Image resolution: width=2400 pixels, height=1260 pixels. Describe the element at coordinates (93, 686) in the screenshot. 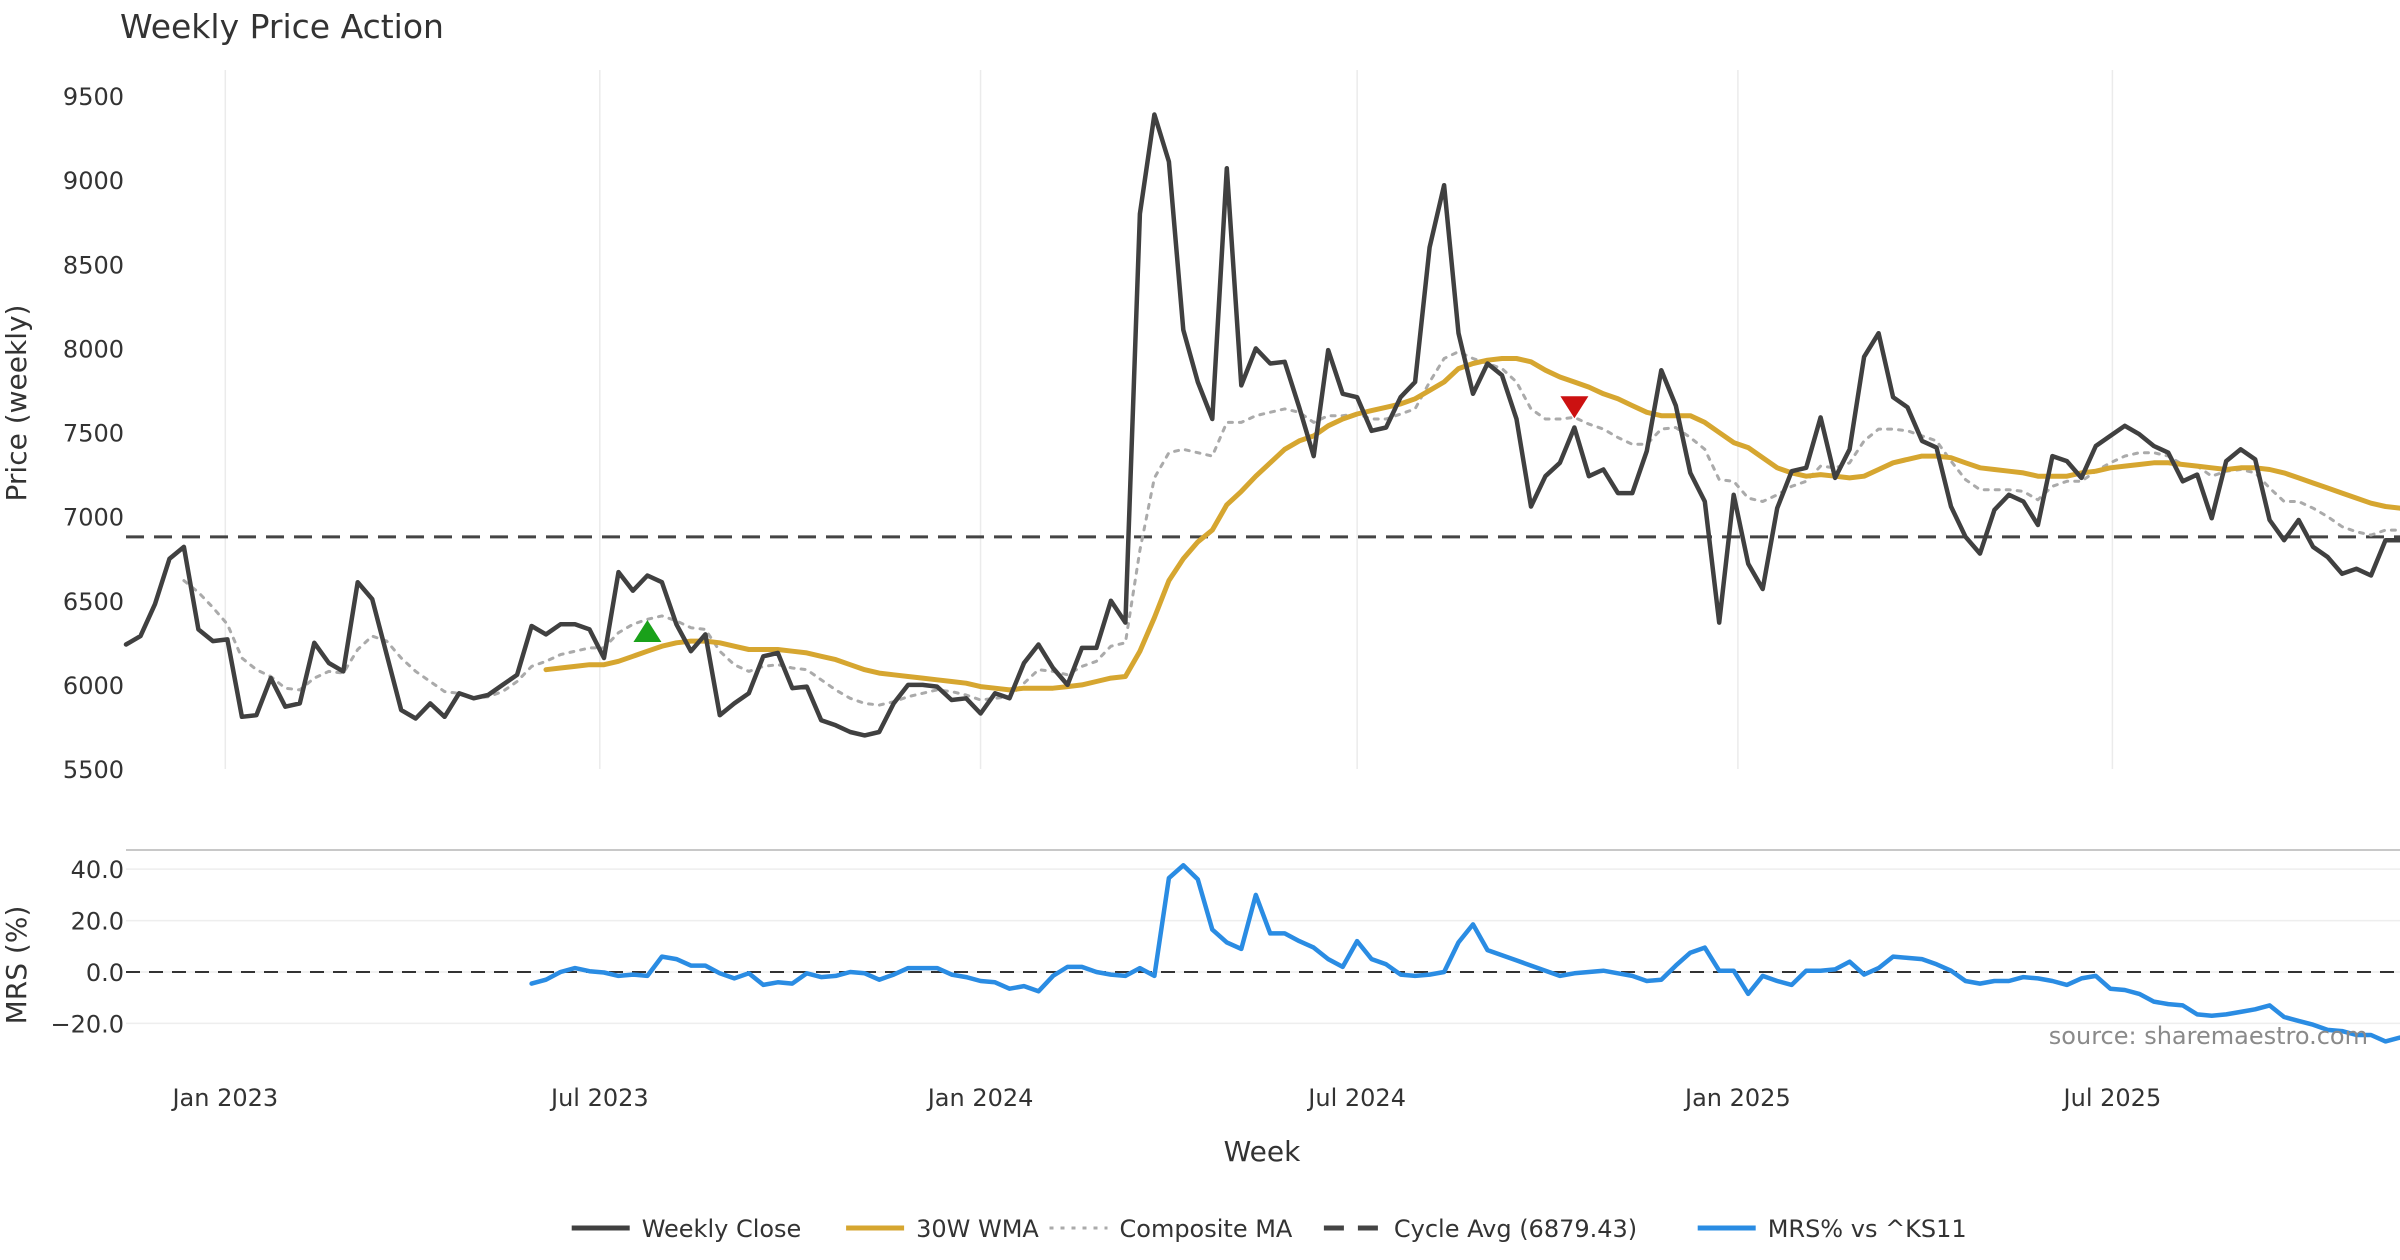

I see `price-y-tick-label: 6000` at that location.